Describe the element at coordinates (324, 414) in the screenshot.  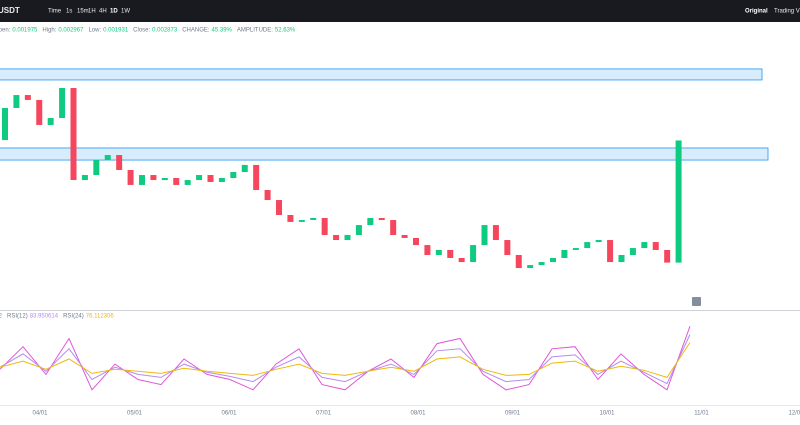
I see `x-tick-label: 07/01` at that location.